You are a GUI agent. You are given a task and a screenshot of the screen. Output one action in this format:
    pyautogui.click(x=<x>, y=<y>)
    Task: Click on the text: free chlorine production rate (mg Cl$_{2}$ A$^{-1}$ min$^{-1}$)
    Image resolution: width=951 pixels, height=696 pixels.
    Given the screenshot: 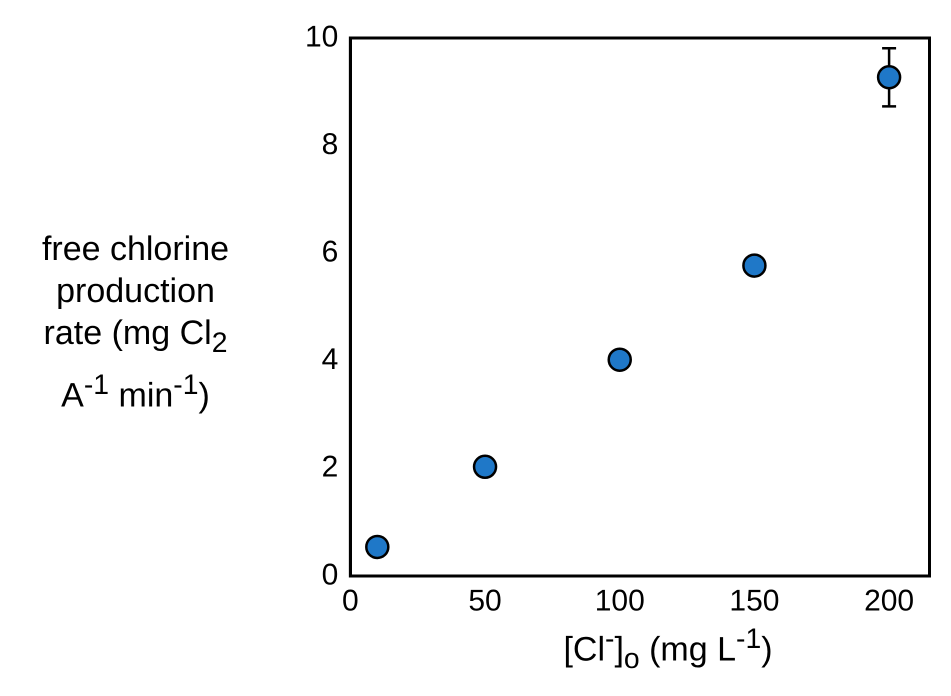 What is the action you would take?
    pyautogui.click(x=136, y=322)
    